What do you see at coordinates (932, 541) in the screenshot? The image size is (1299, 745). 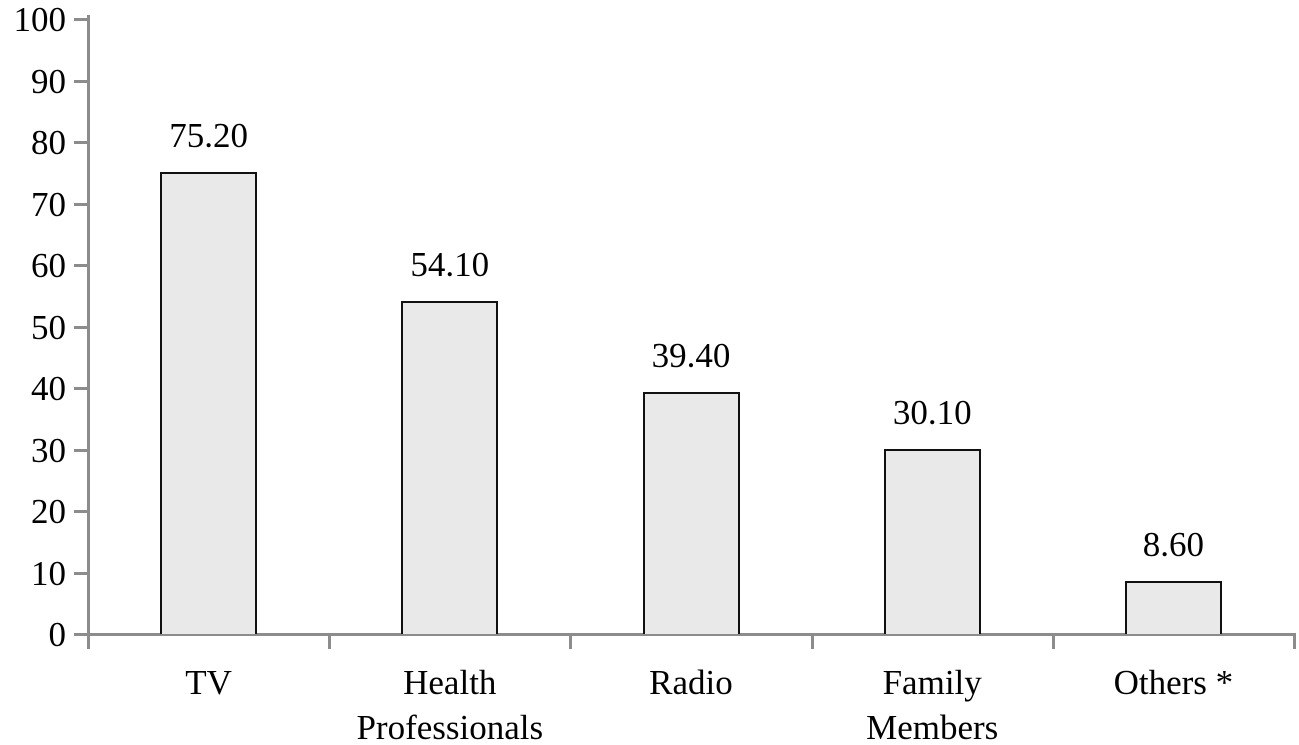 I see `bar-family-members` at bounding box center [932, 541].